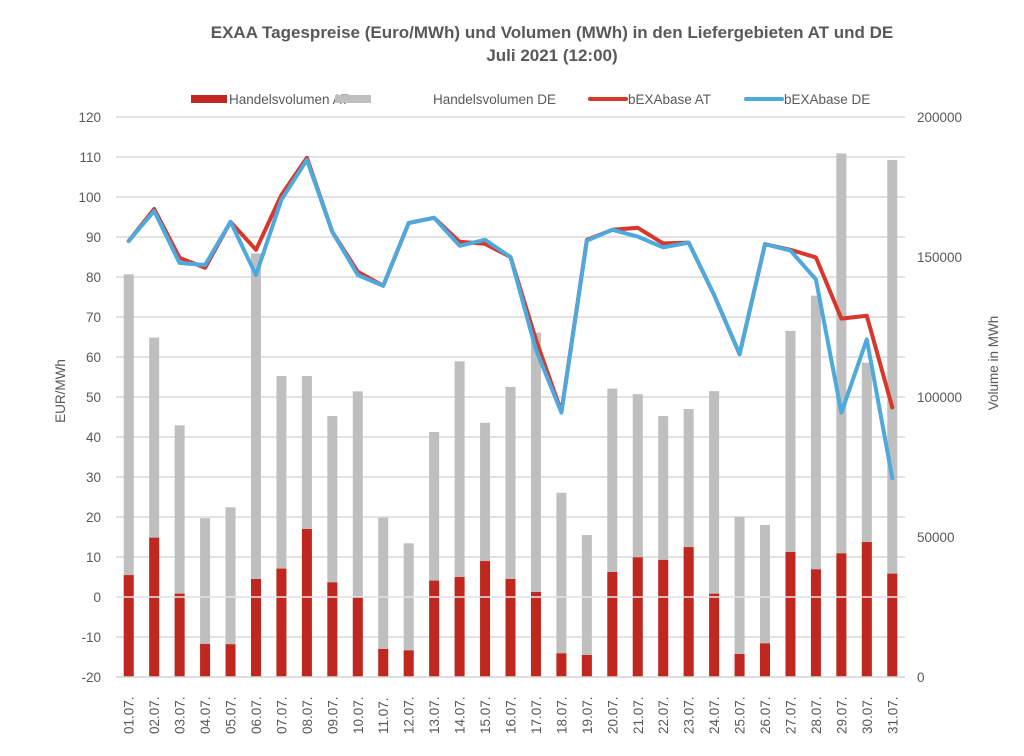 This screenshot has width=1024, height=756. I want to click on y2-tick-label: 50000, so click(936, 537).